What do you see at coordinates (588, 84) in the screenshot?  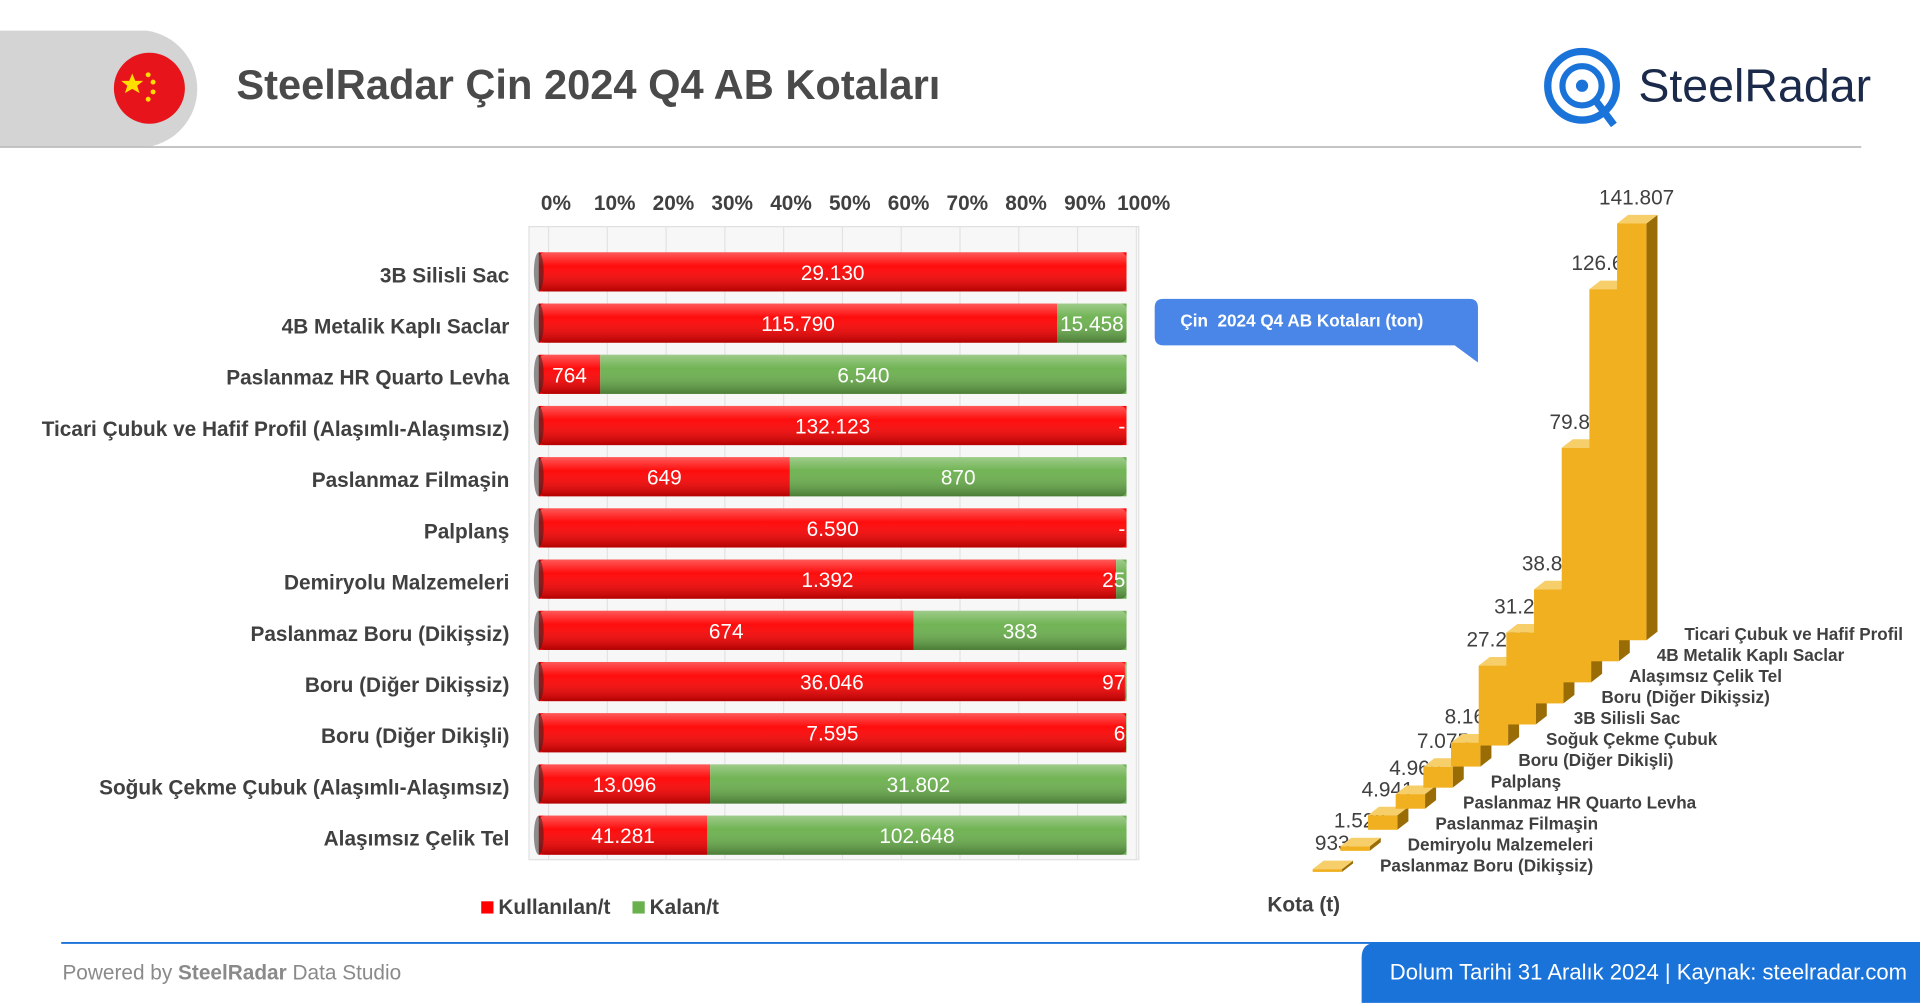 I see `page-title: SteelRadar Çin 2024 Q4 AB Kotaları` at bounding box center [588, 84].